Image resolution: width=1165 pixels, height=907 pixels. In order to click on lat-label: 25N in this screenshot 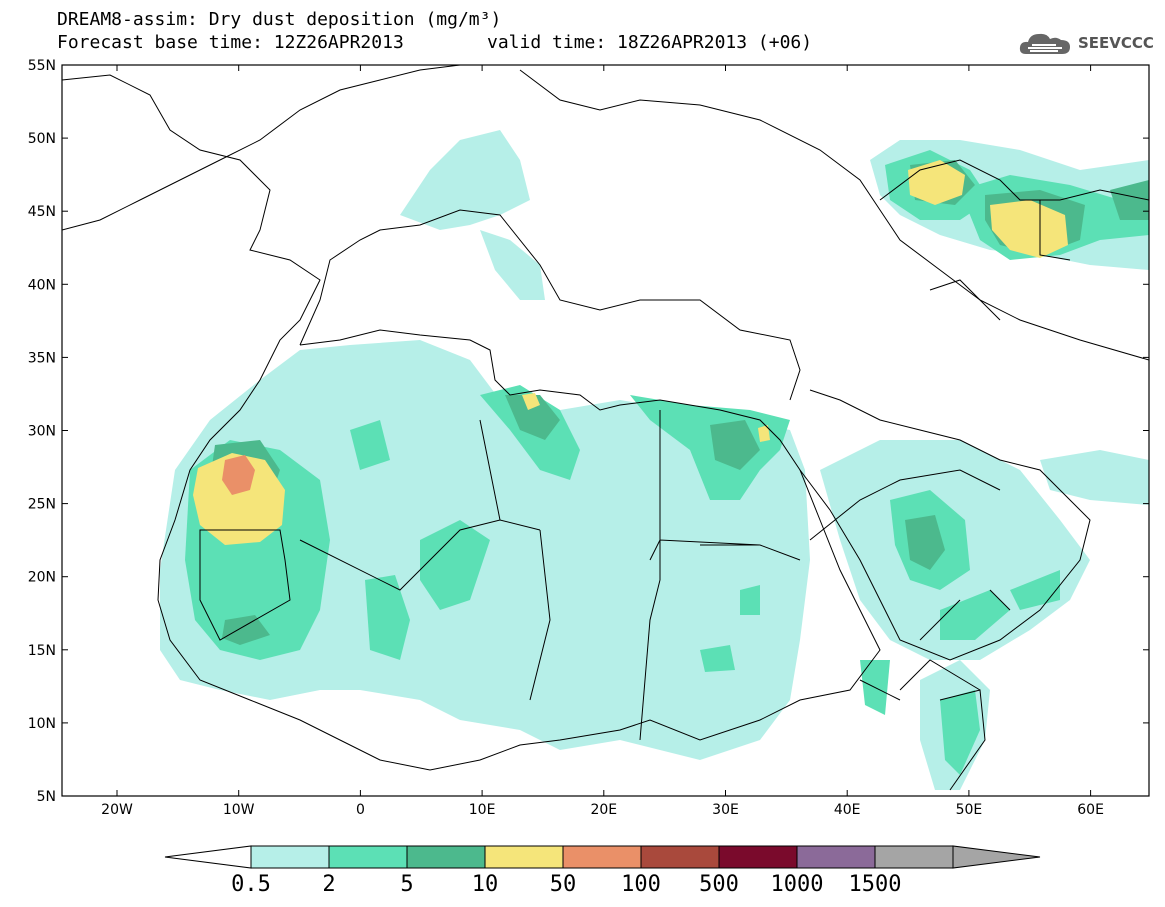, I will do `click(42, 505)`.